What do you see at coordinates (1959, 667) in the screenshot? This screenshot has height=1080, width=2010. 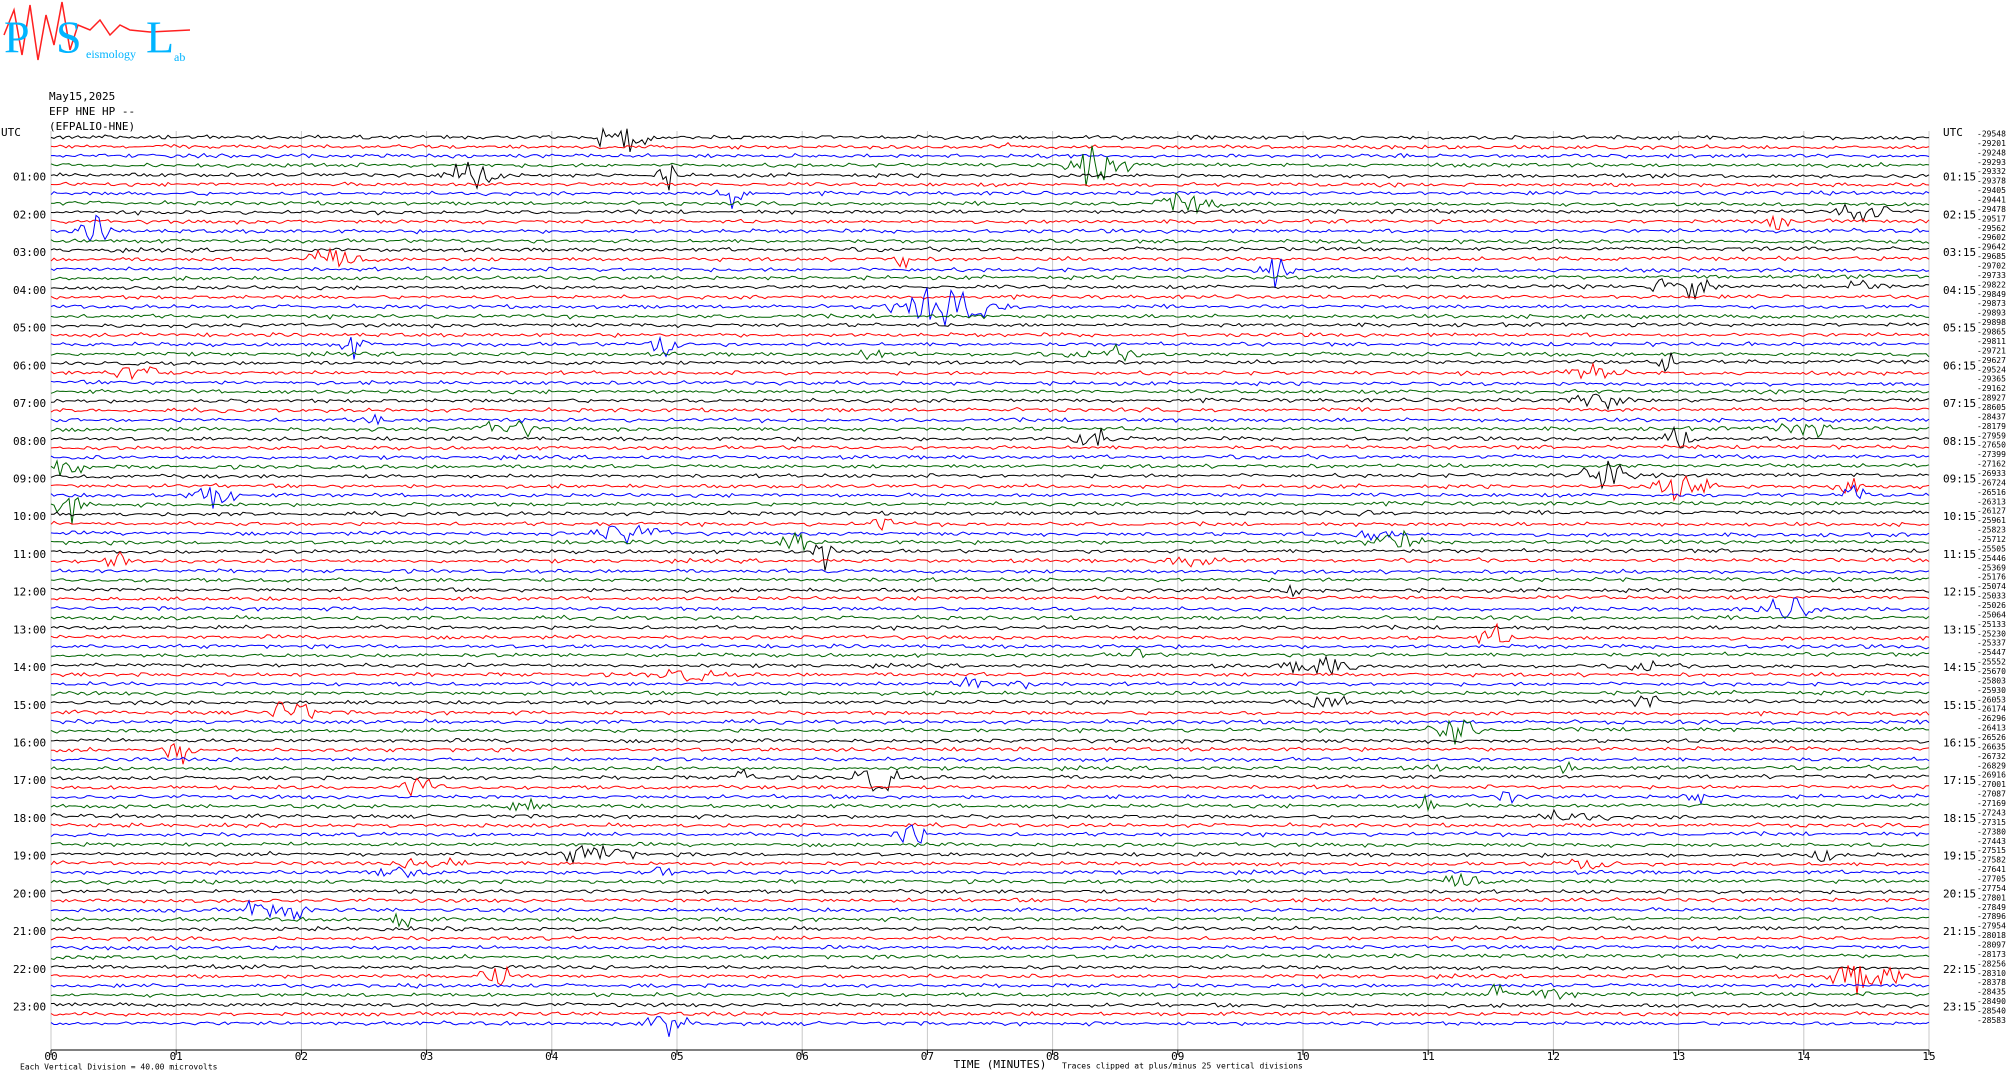 I see `right-time-label: 14:15` at bounding box center [1959, 667].